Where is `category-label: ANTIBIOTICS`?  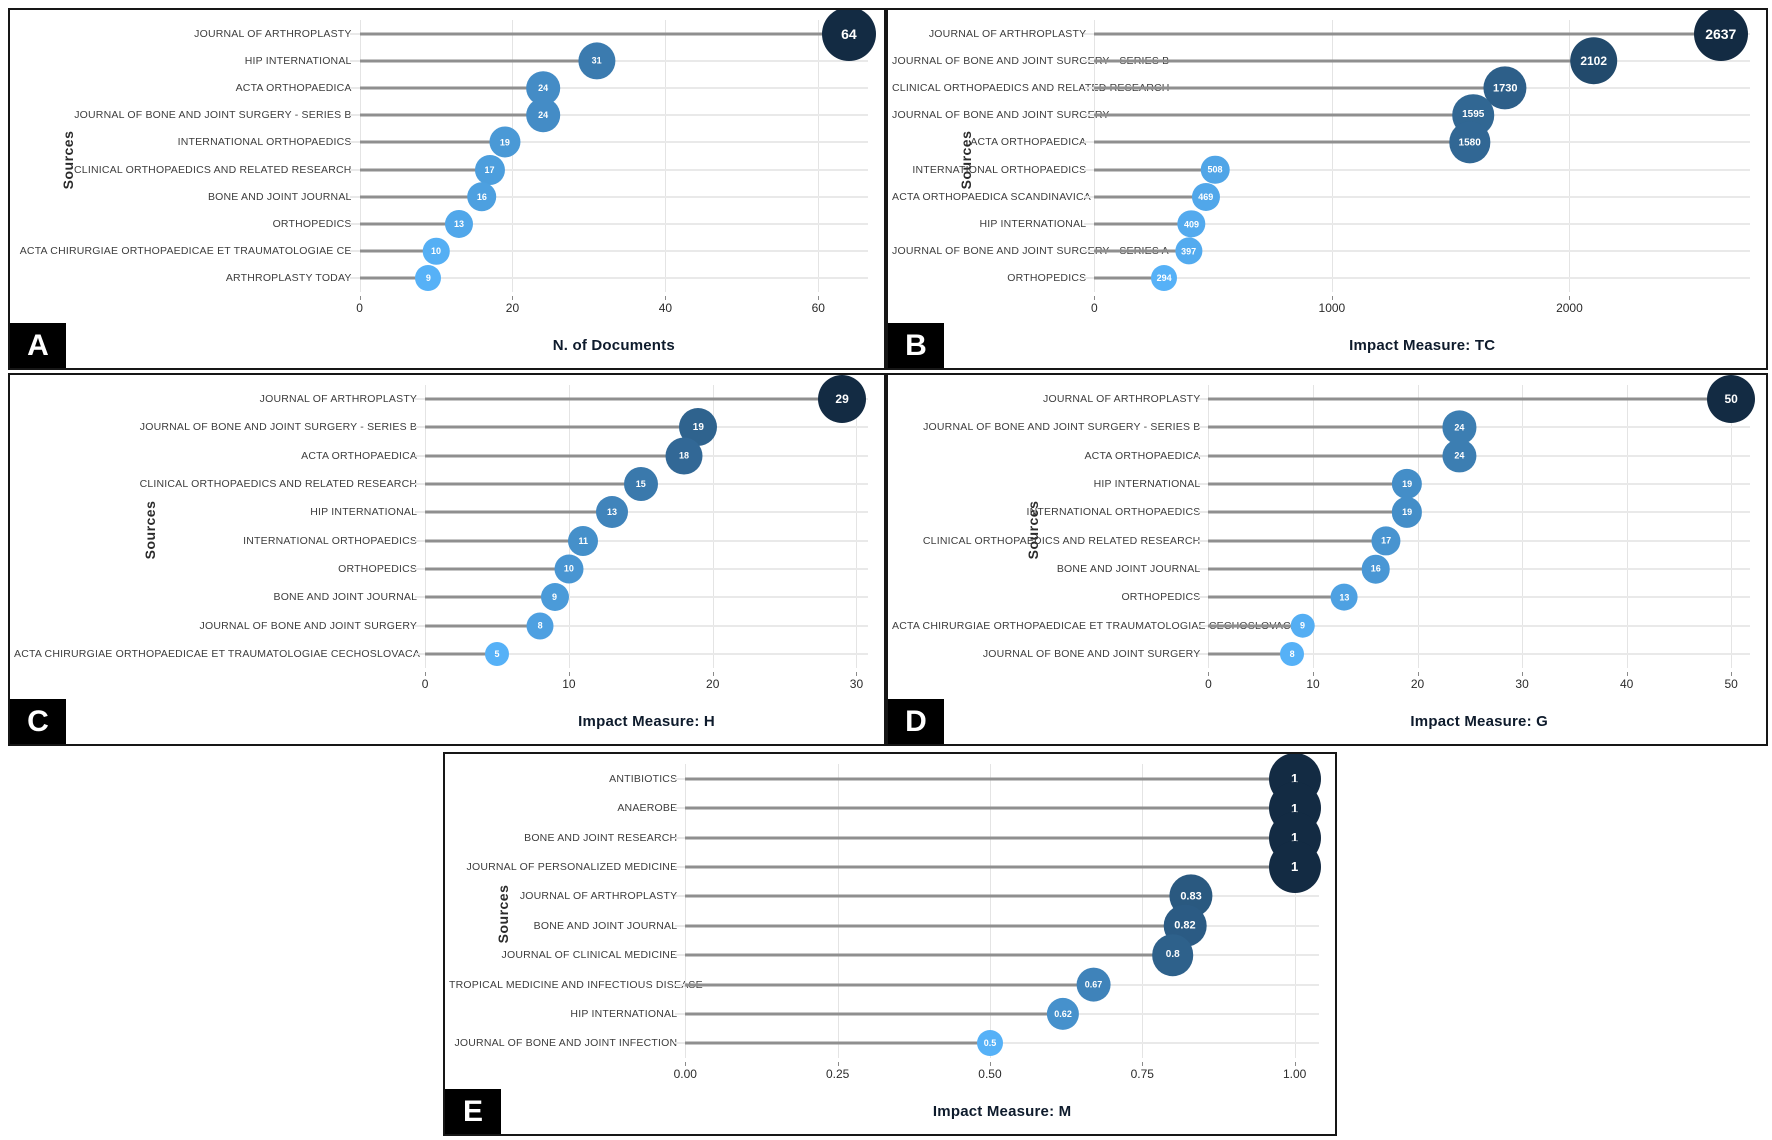
category-label: ANTIBIOTICS is located at coordinates (643, 778).